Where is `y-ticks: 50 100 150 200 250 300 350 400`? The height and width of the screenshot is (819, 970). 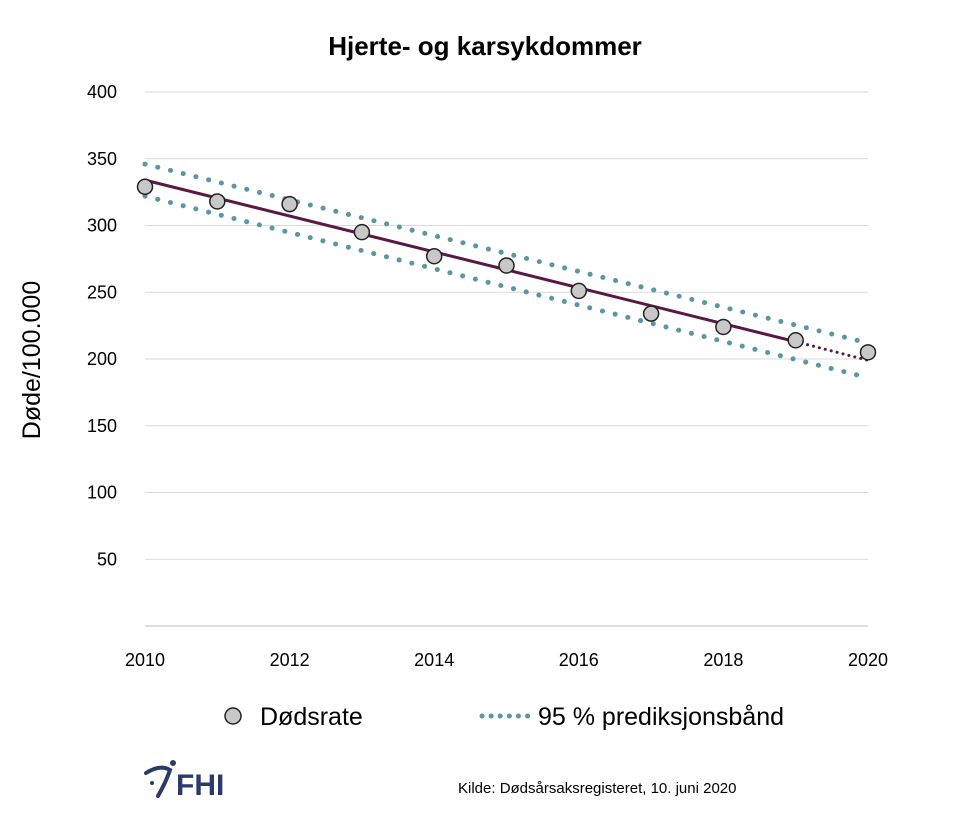
y-ticks: 50 100 150 200 250 300 350 400 is located at coordinates (102, 325).